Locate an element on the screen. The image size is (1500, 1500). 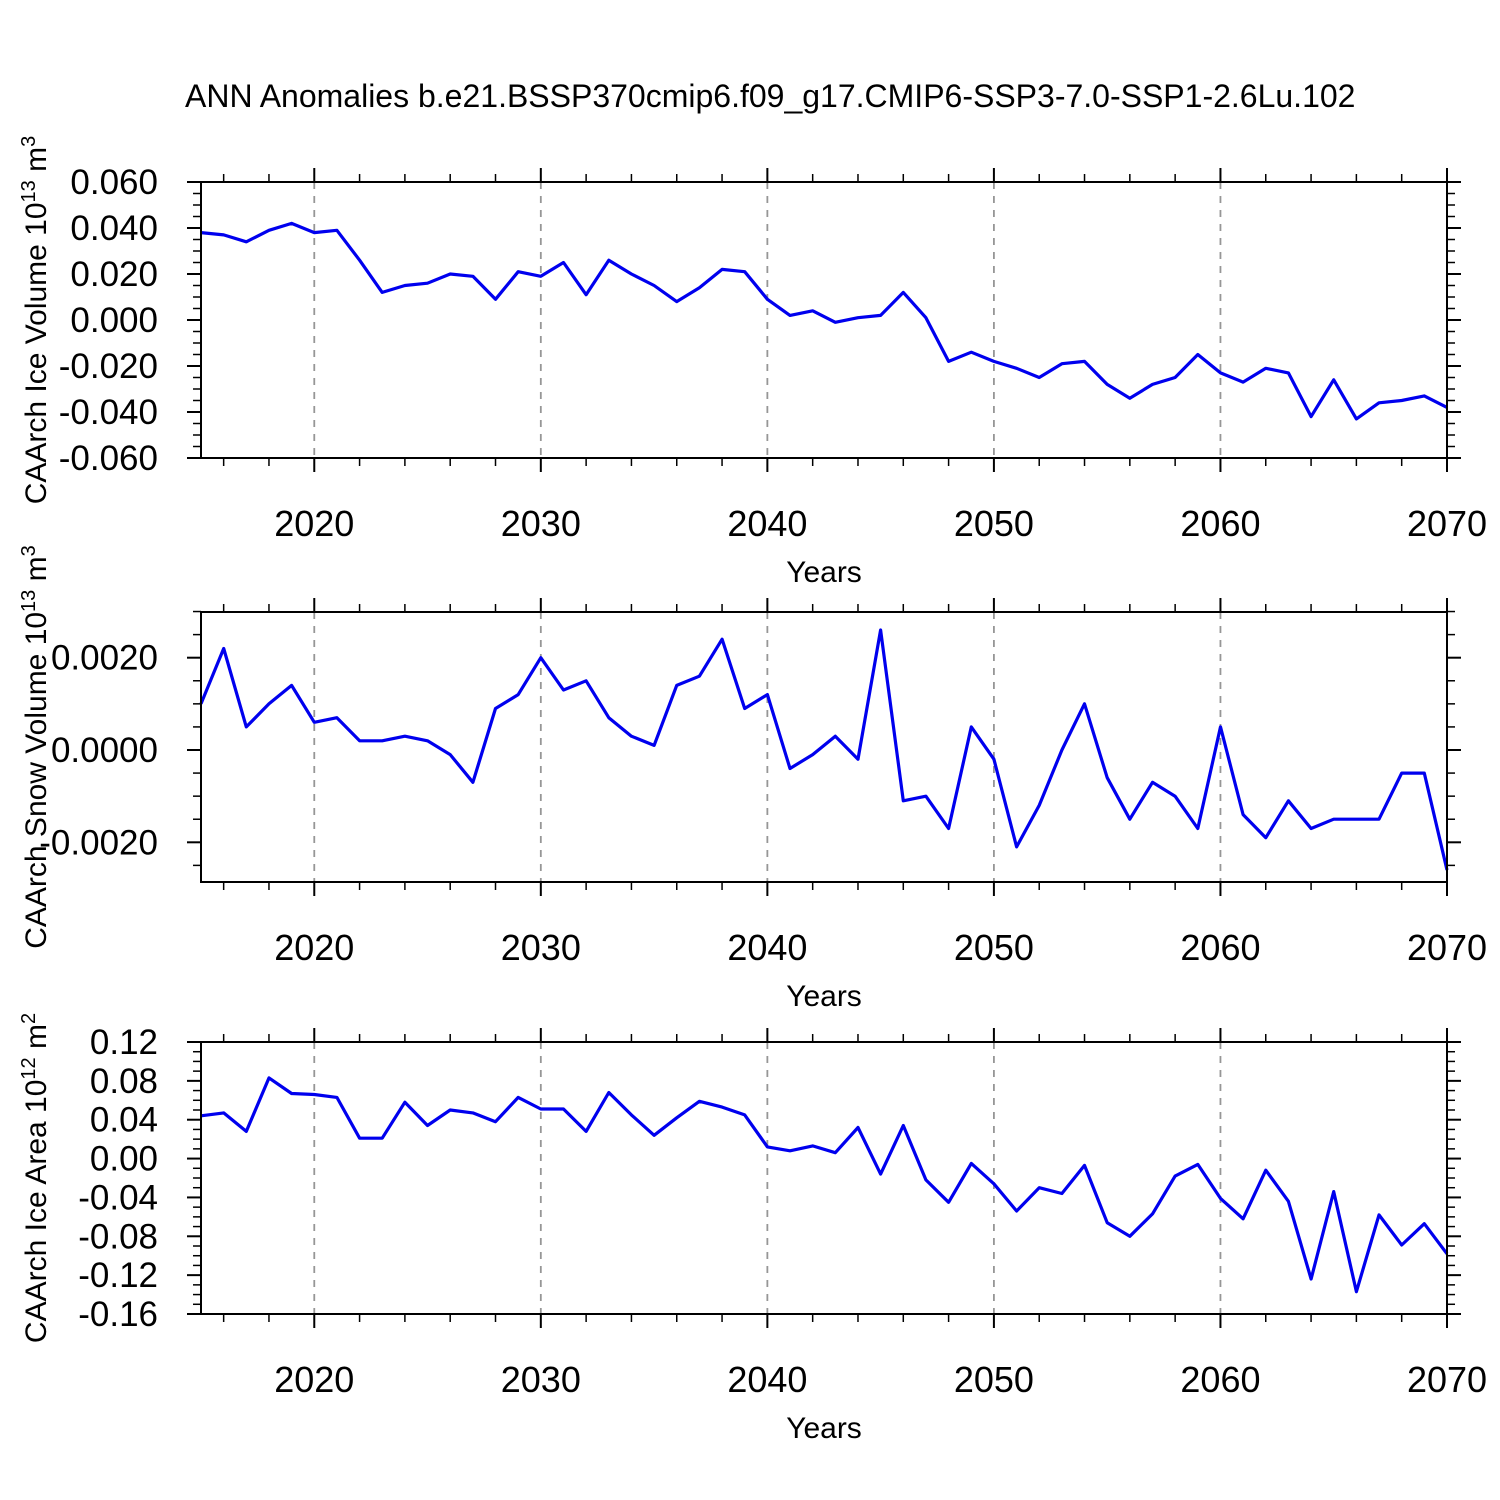
y-tick-label: 0.08 is located at coordinates (124, 1081).